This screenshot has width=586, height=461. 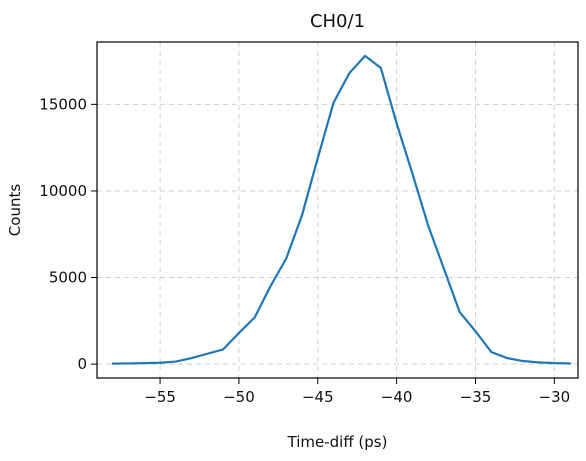 What do you see at coordinates (15, 210) in the screenshot?
I see `y-axis-label: Counts` at bounding box center [15, 210].